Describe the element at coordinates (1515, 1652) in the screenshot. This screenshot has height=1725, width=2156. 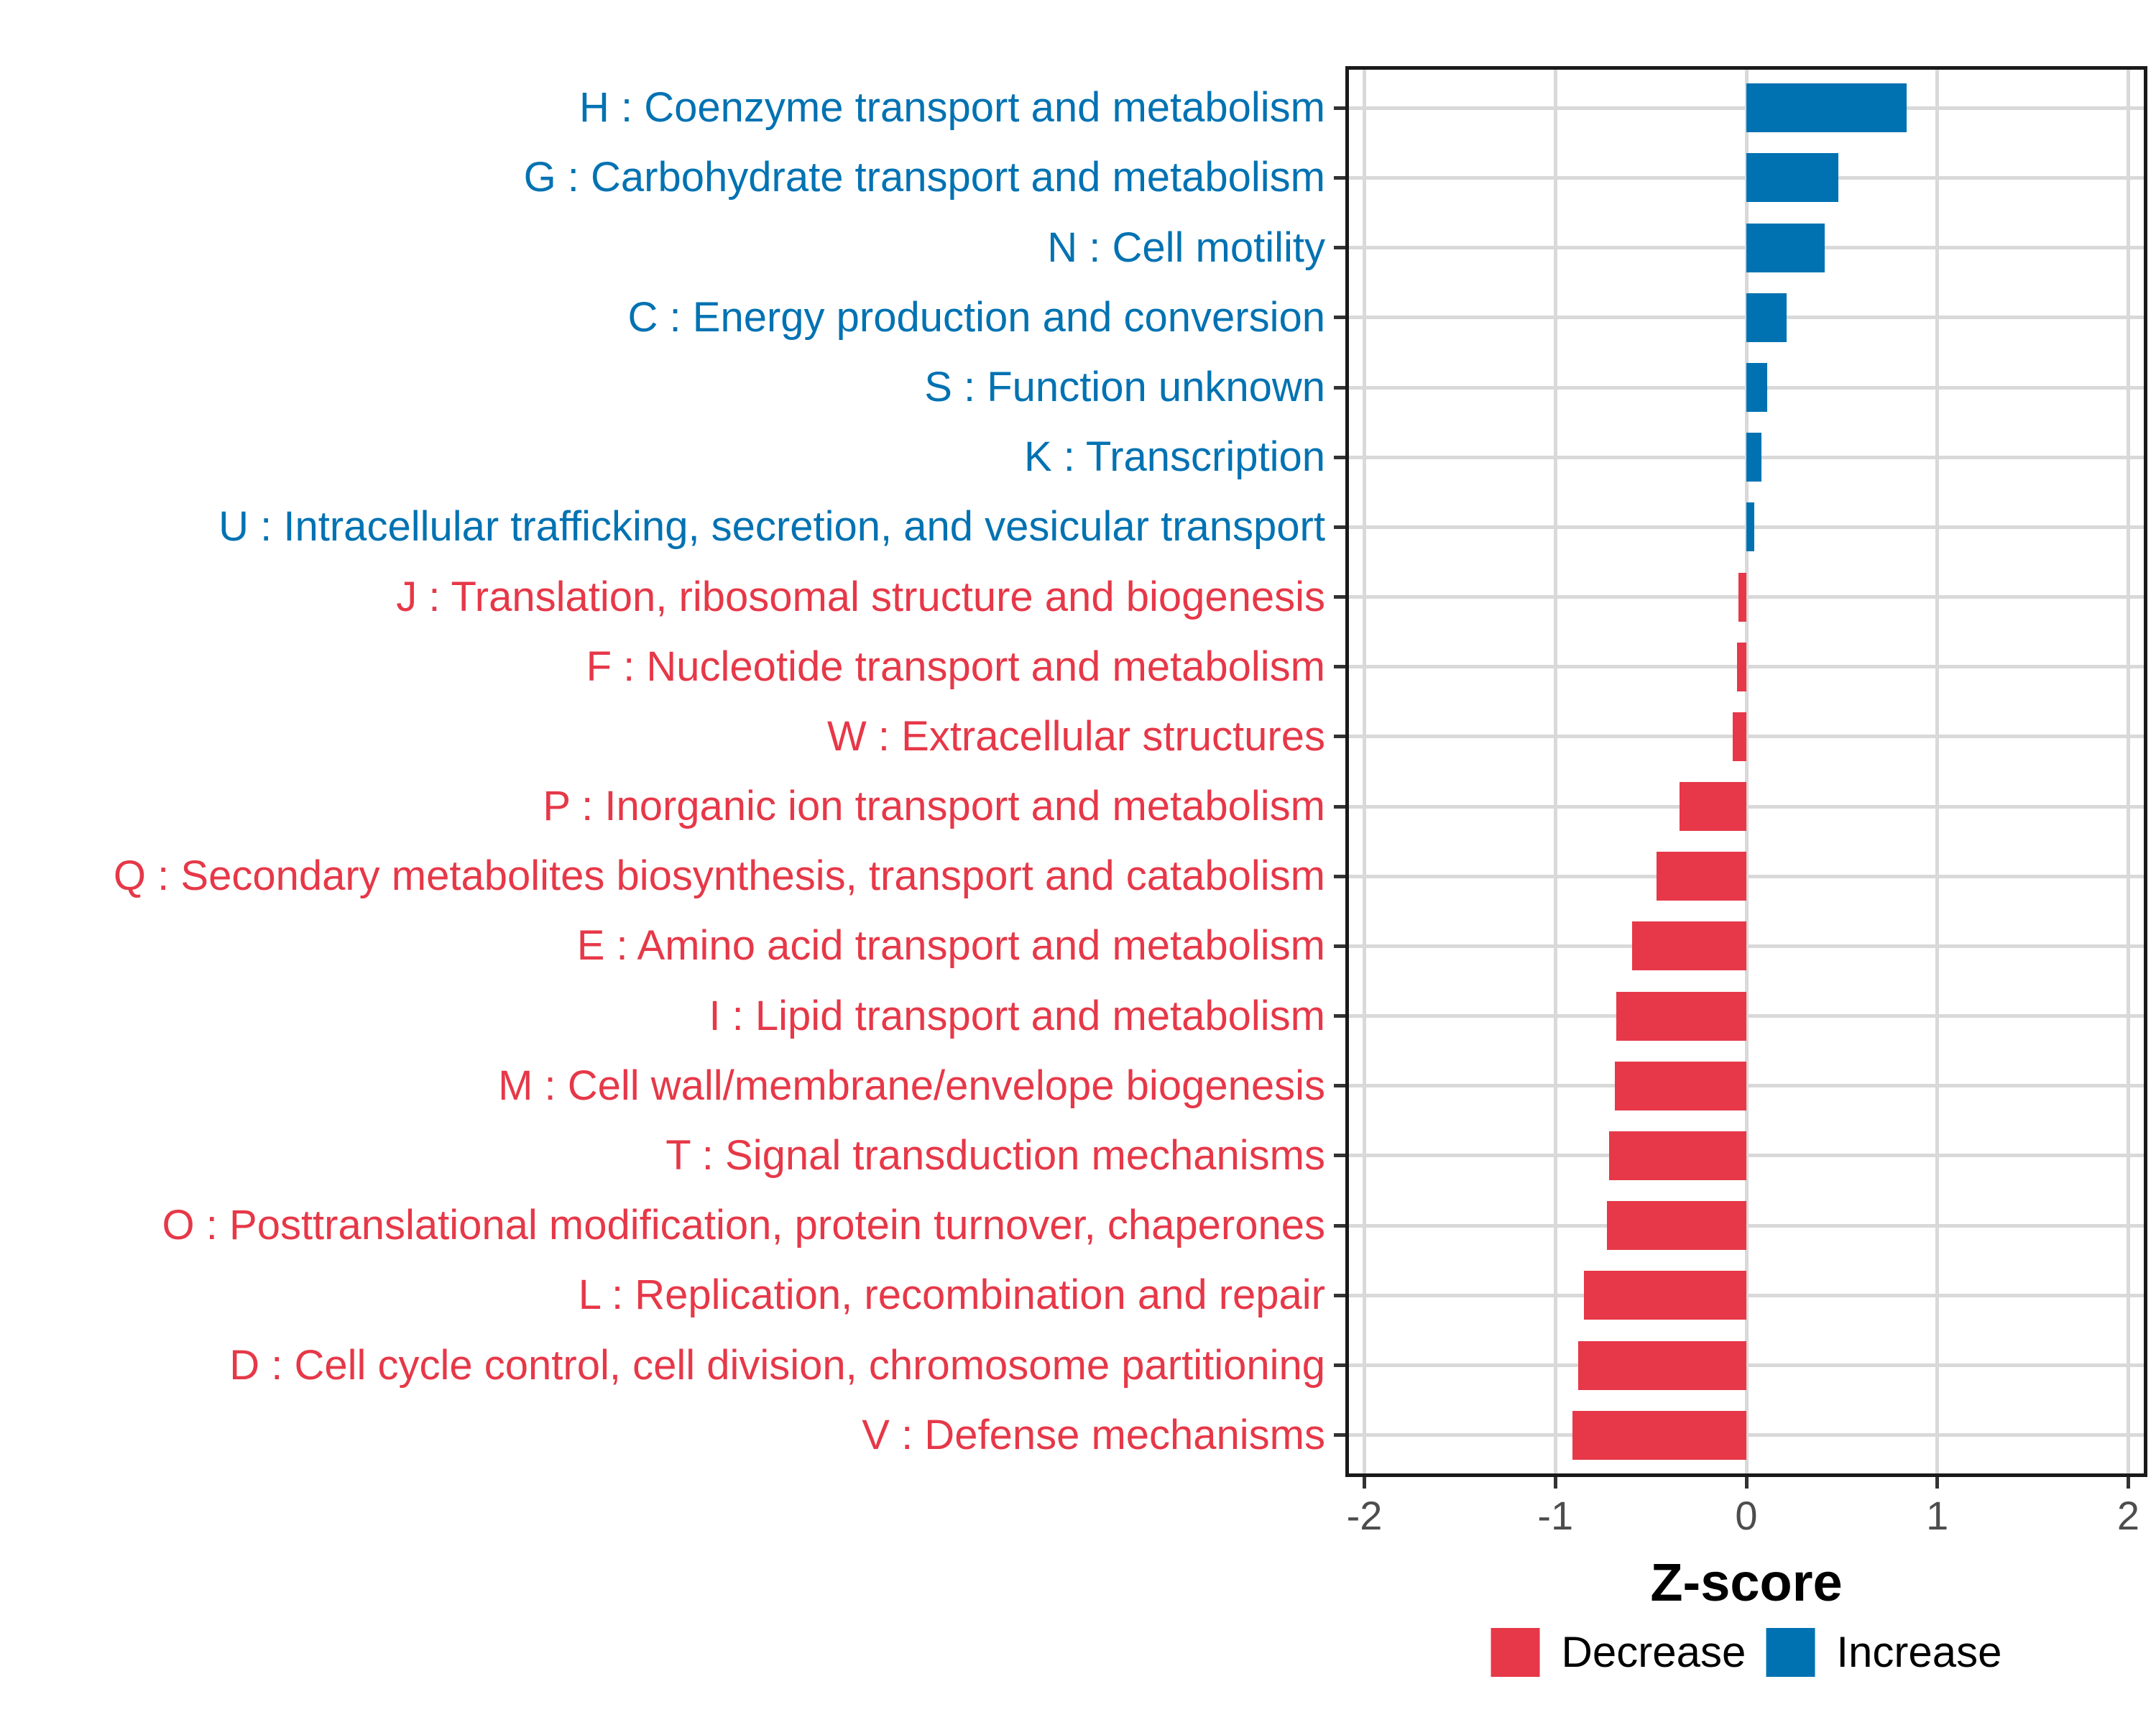
I see `legend-key-decrease` at that location.